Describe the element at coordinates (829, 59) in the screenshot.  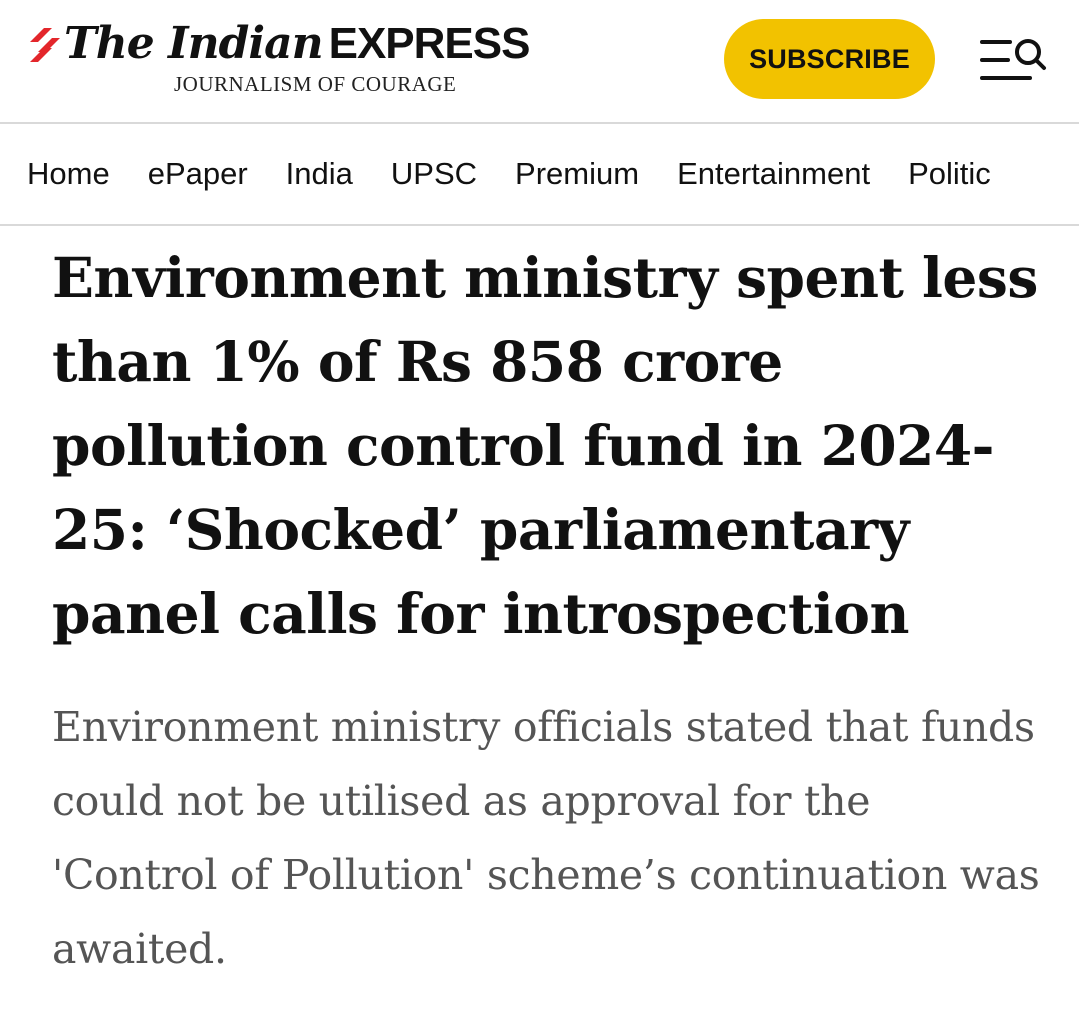
I see `subscribe-button: SUBSCRIBE` at that location.